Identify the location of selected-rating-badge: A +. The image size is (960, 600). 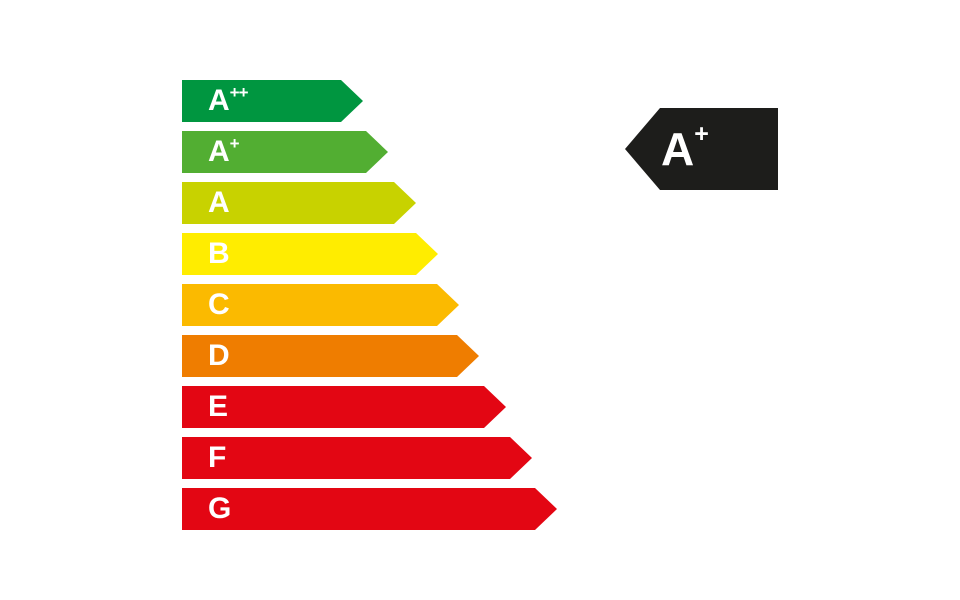
(701, 149).